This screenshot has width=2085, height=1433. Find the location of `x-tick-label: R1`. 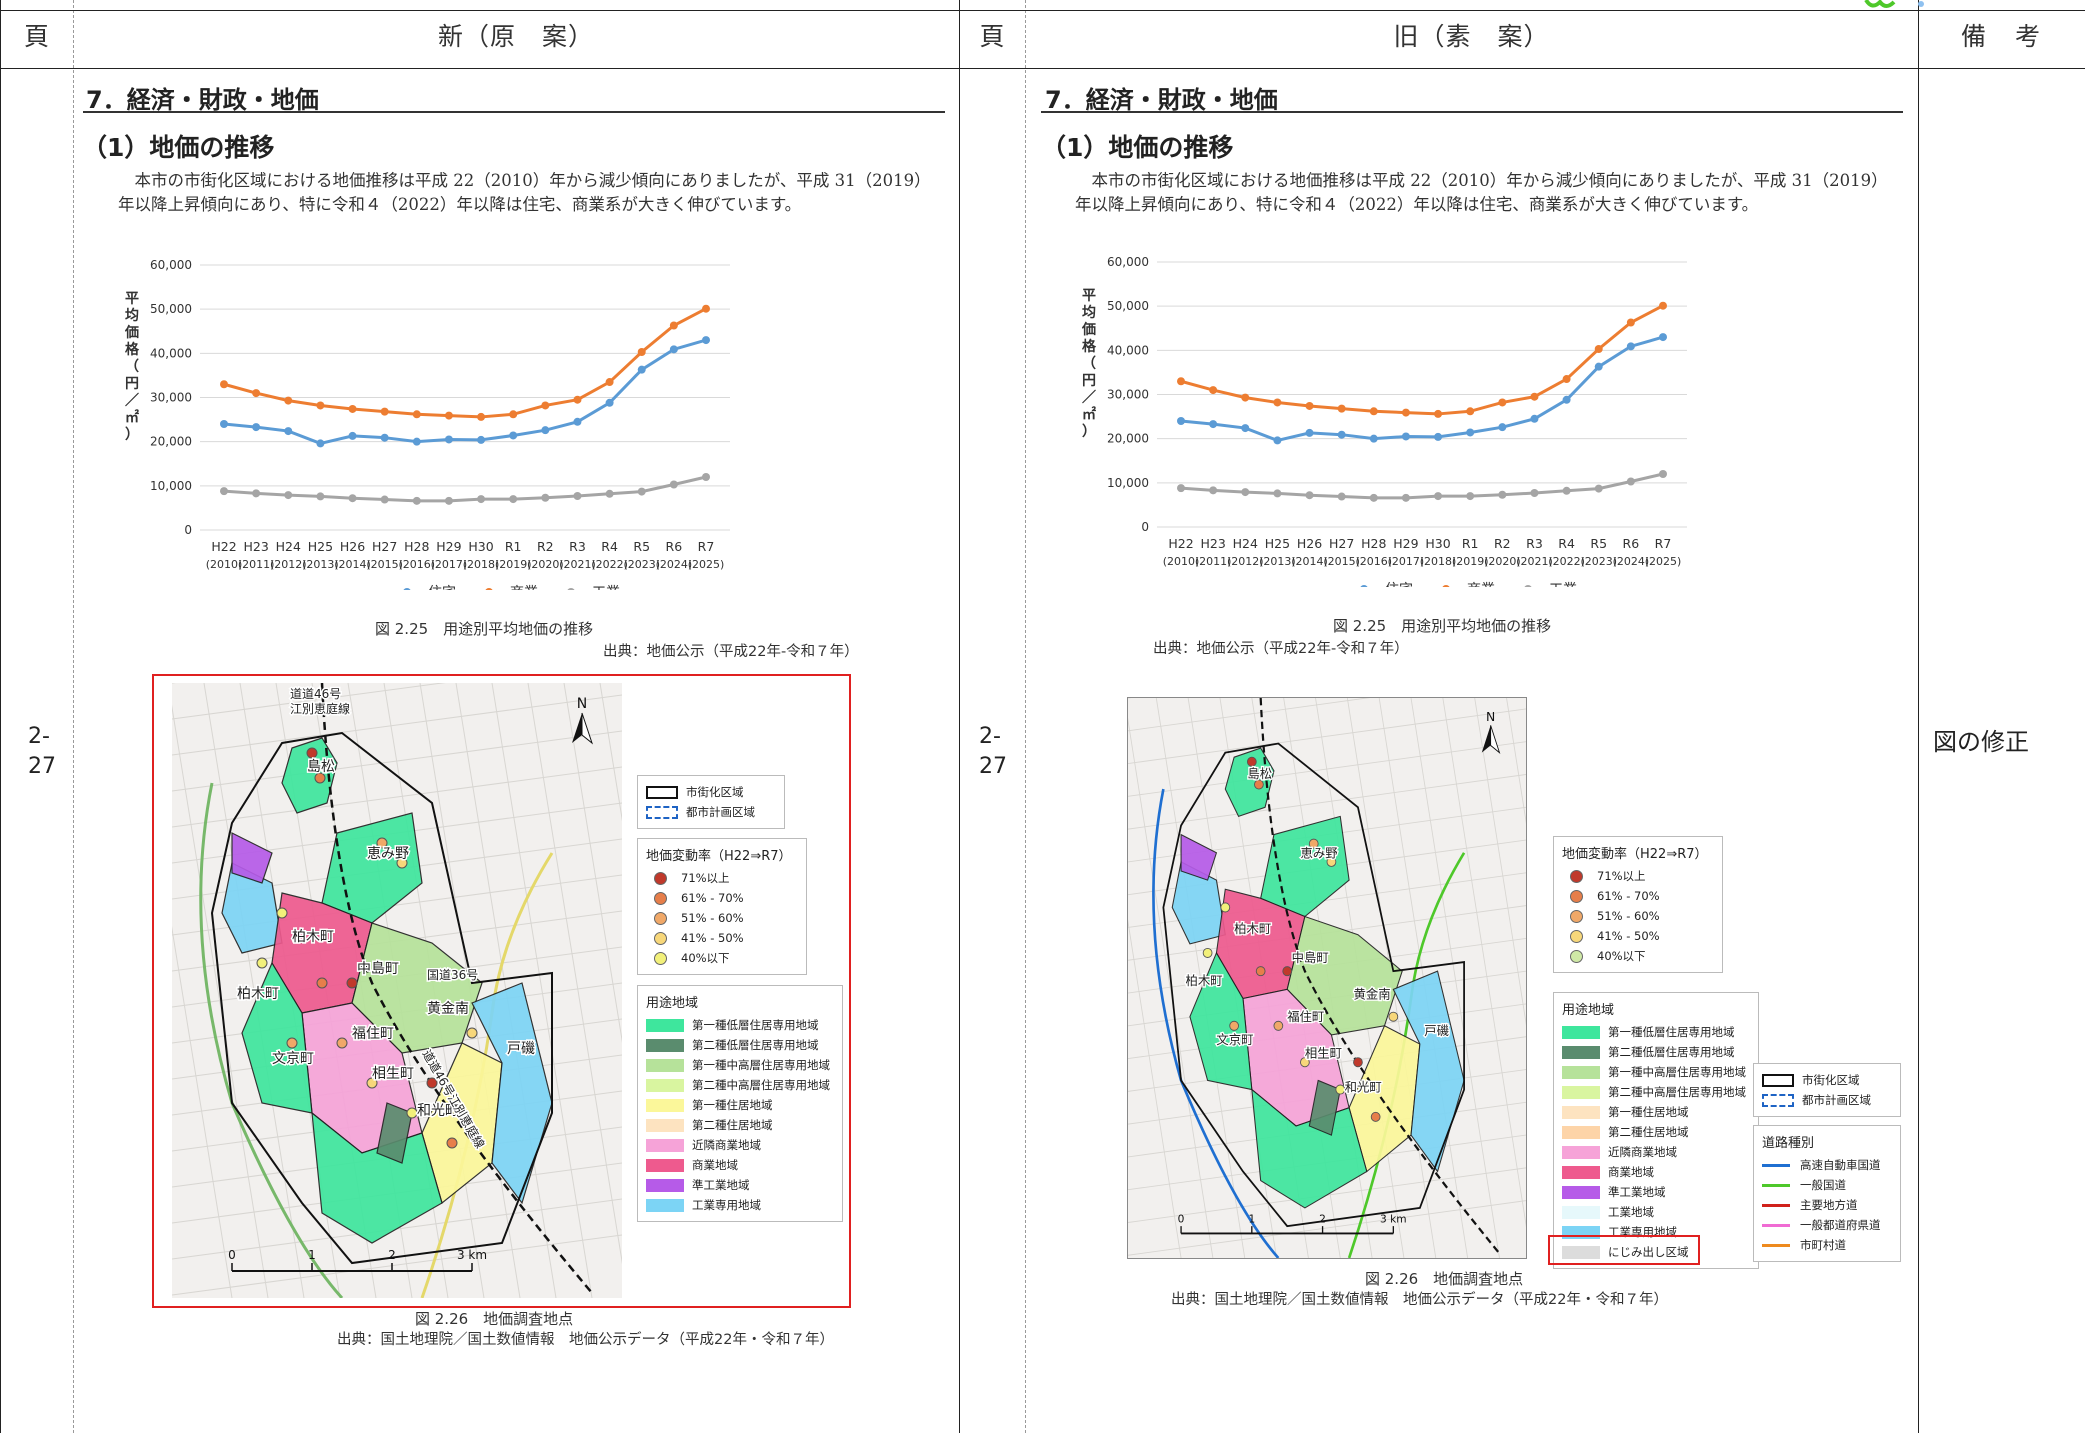

x-tick-label: R1 is located at coordinates (1470, 543).